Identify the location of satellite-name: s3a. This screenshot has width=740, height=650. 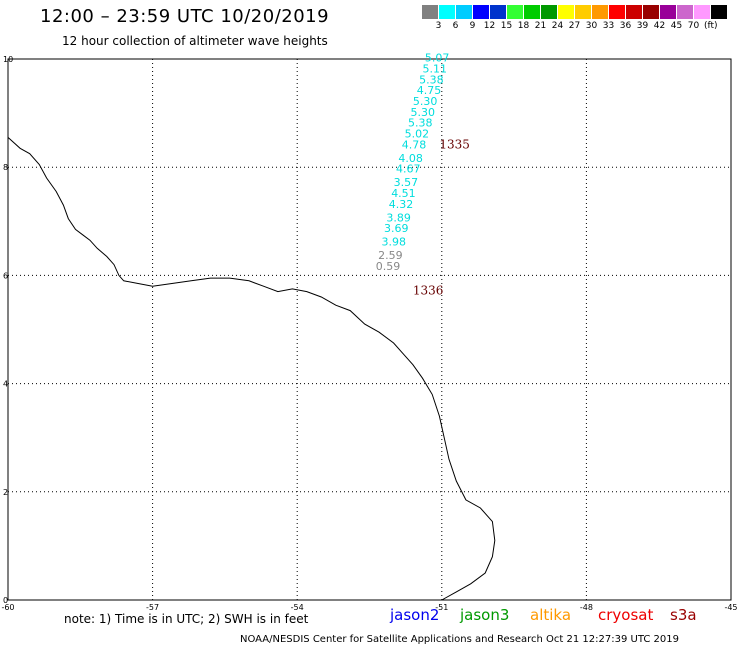
(683, 615).